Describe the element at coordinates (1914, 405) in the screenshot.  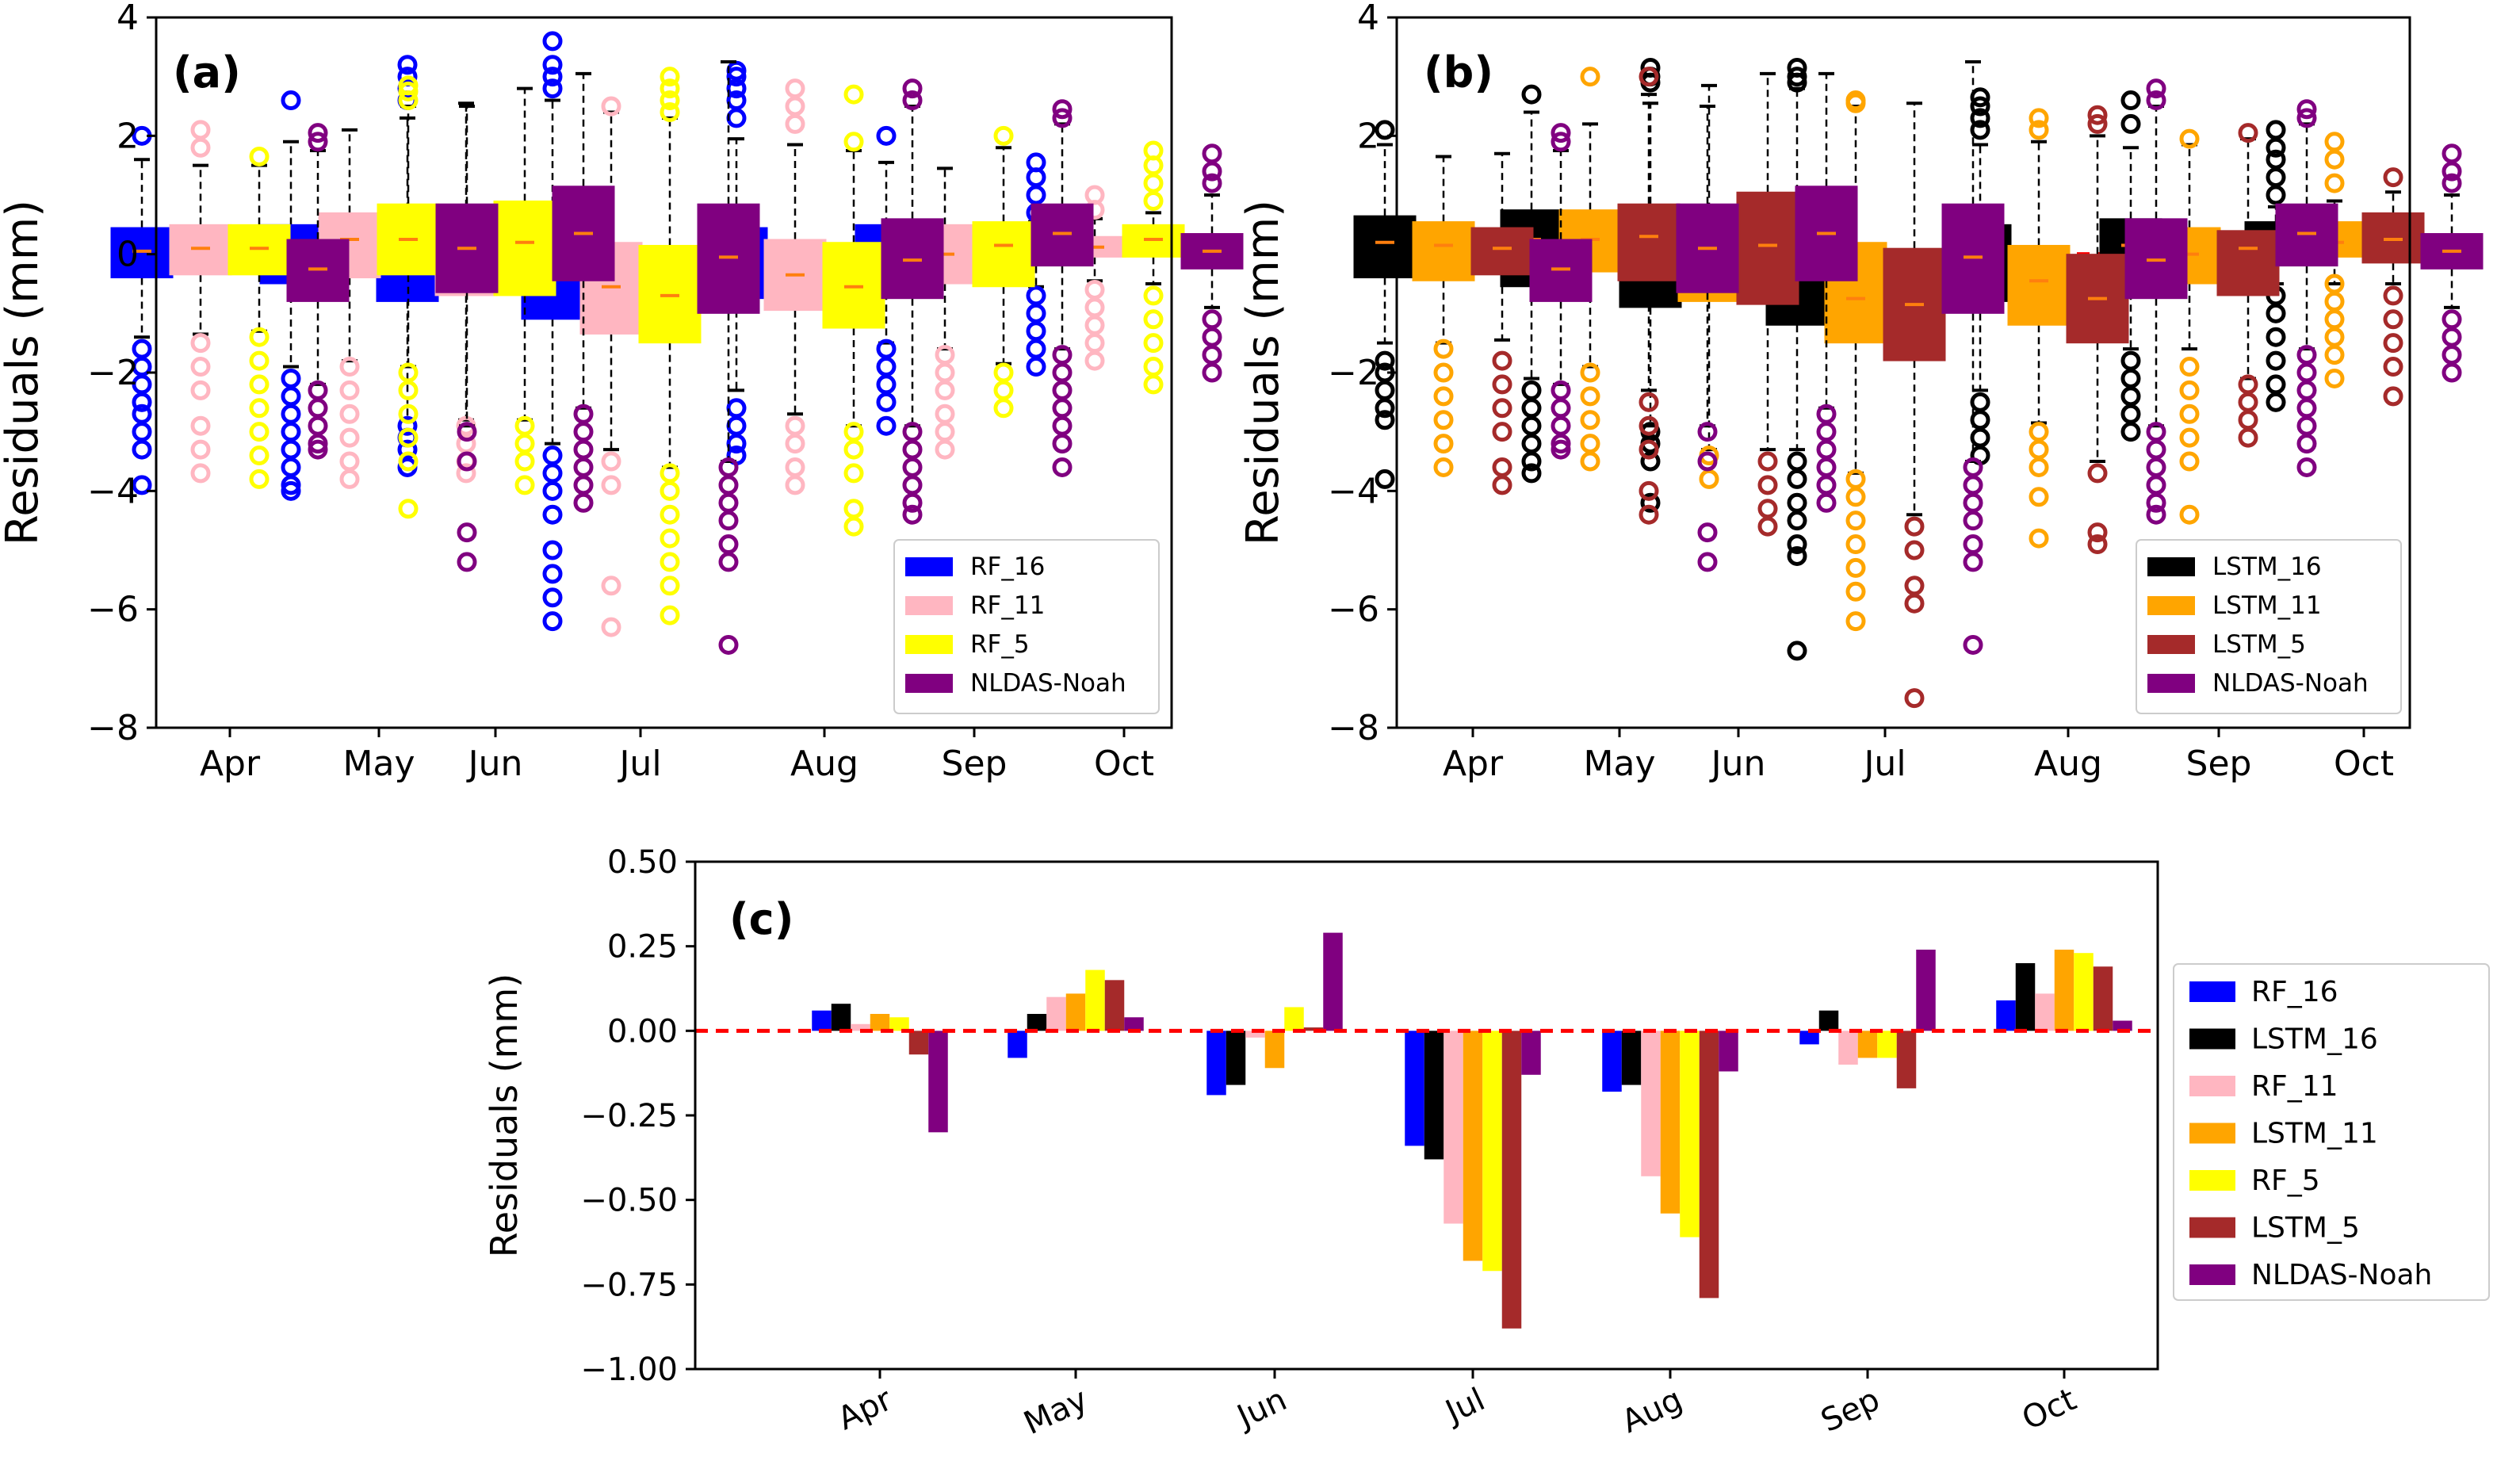
I see `box-lstm_5-jul` at that location.